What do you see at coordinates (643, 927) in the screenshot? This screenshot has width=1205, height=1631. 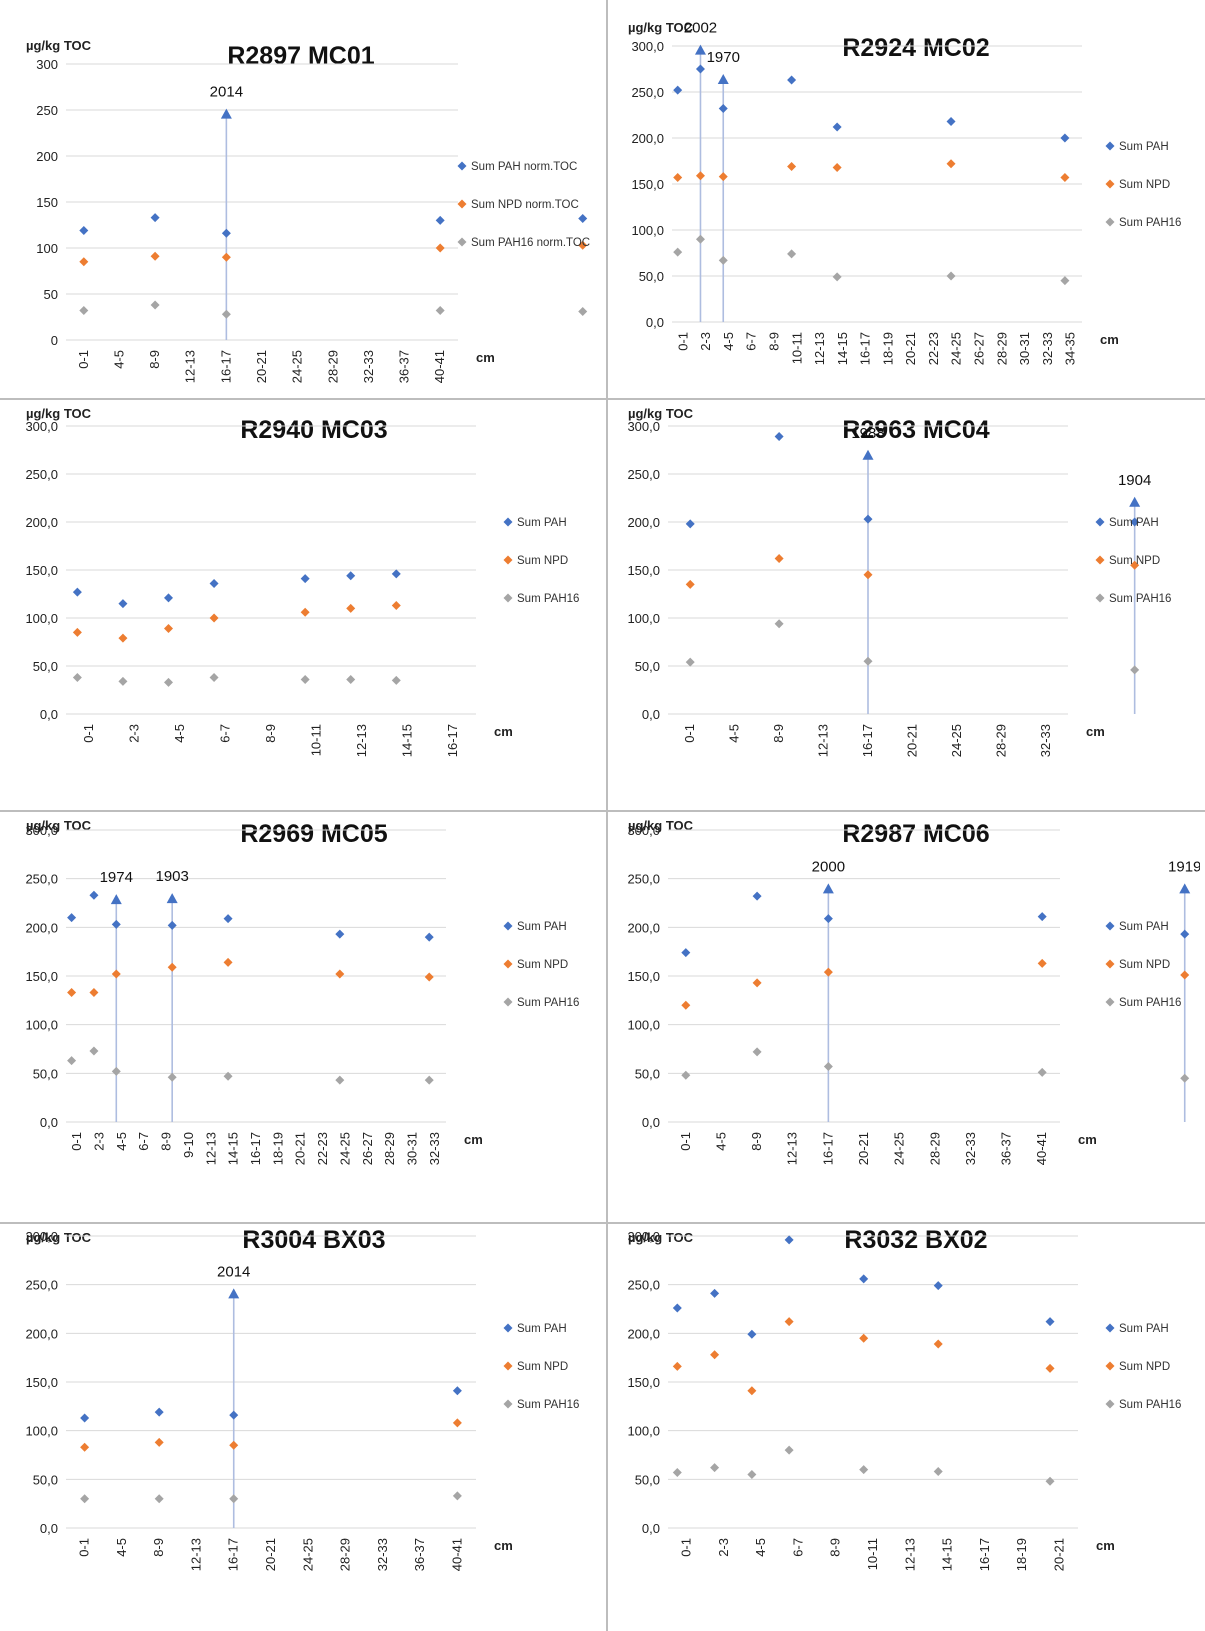 I see `y-tick-label: 200,0` at bounding box center [643, 927].